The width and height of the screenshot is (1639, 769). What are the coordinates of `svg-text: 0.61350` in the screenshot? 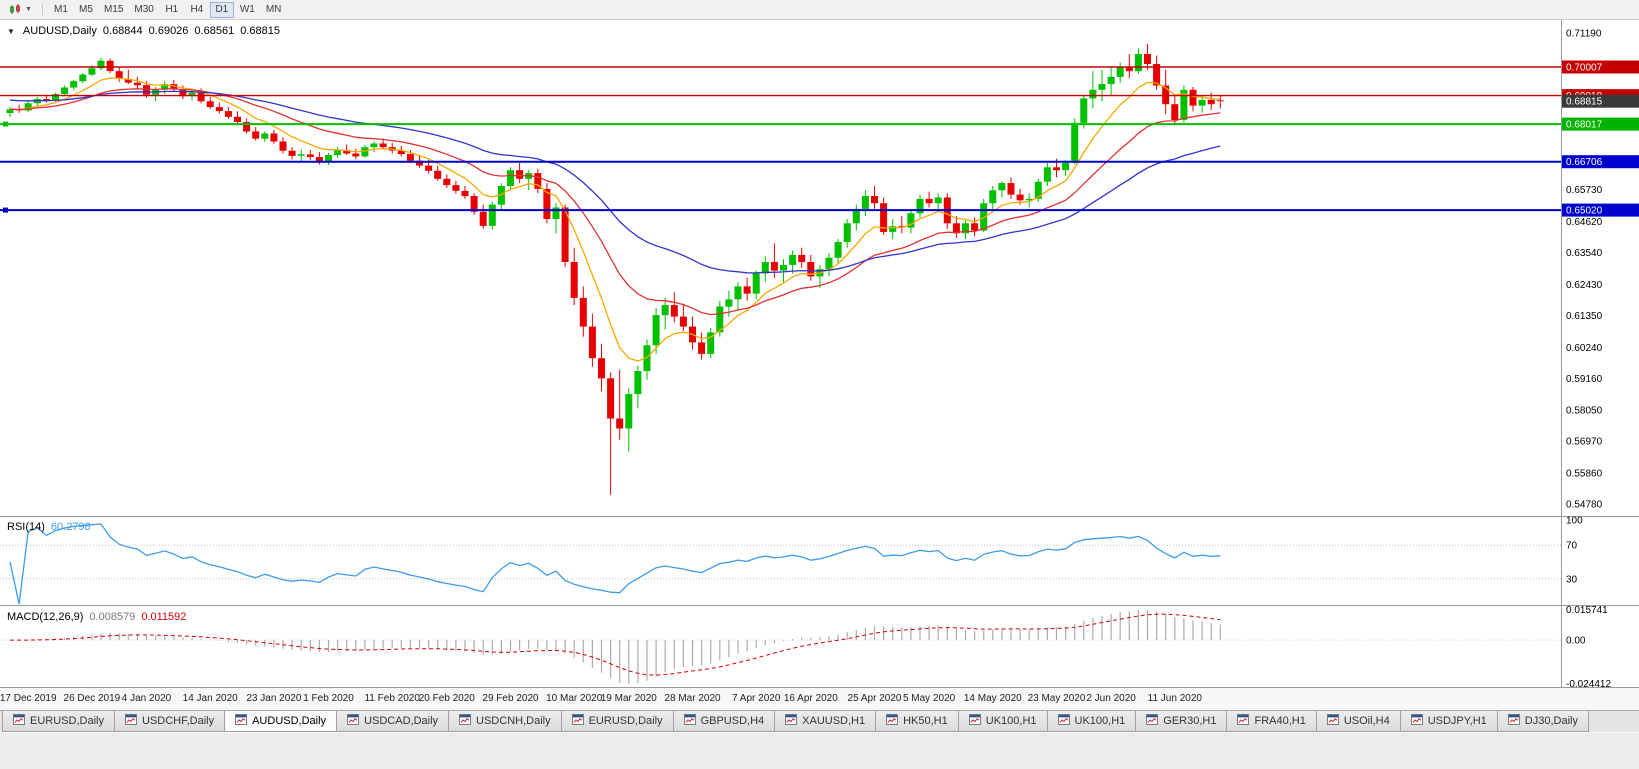 It's located at (1584, 316).